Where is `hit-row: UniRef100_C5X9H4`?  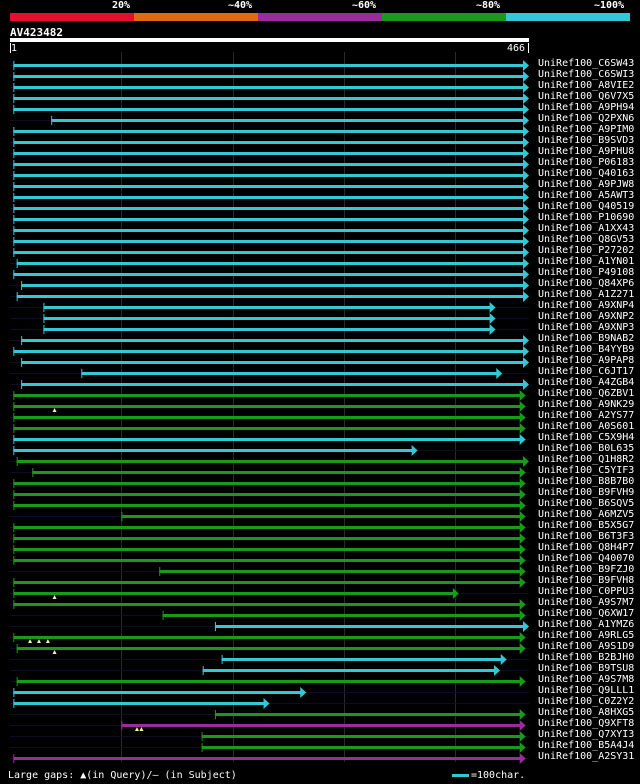 hit-row: UniRef100_C5X9H4 is located at coordinates (320, 438).